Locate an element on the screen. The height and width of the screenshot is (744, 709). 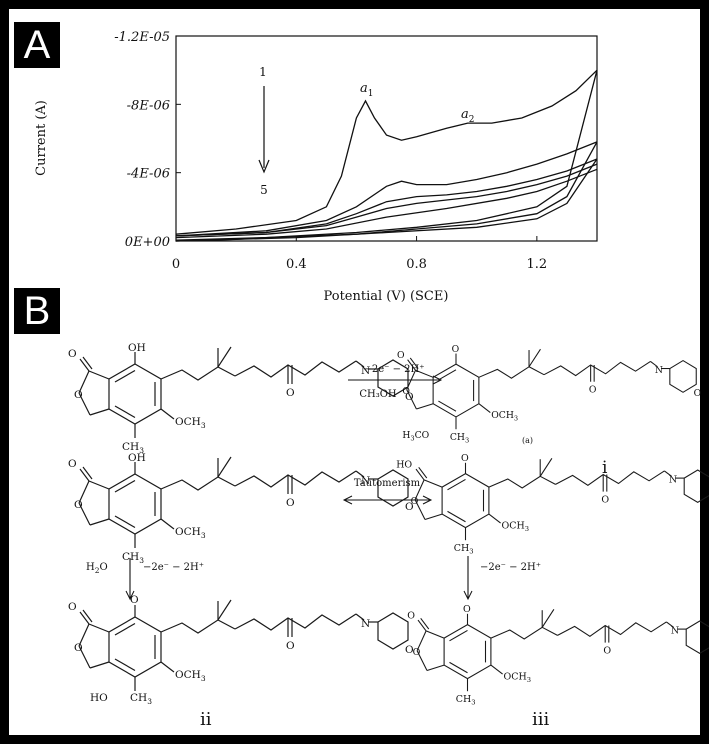
y-axis-label: Current (A) is located at coordinates (41, 138).